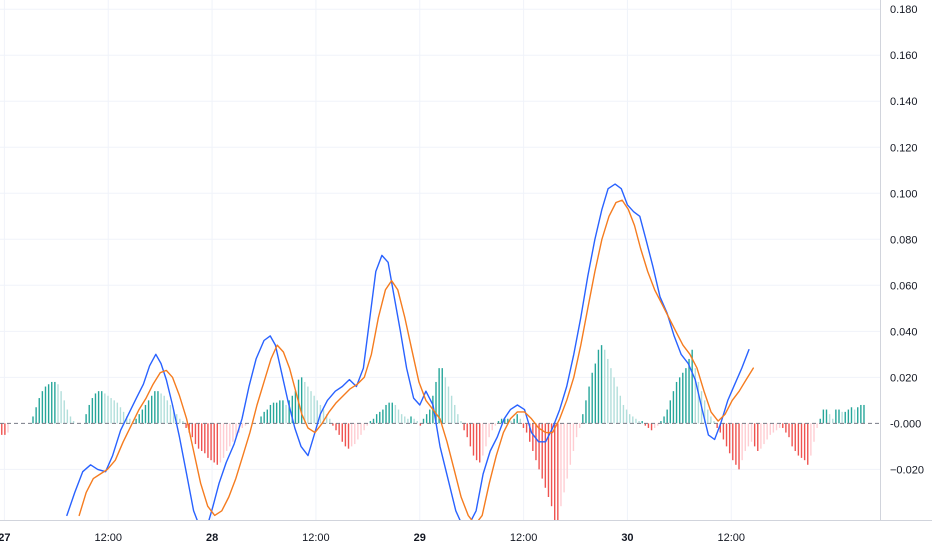 The width and height of the screenshot is (932, 550). I want to click on x-tick-label: 12:00, so click(316, 538).